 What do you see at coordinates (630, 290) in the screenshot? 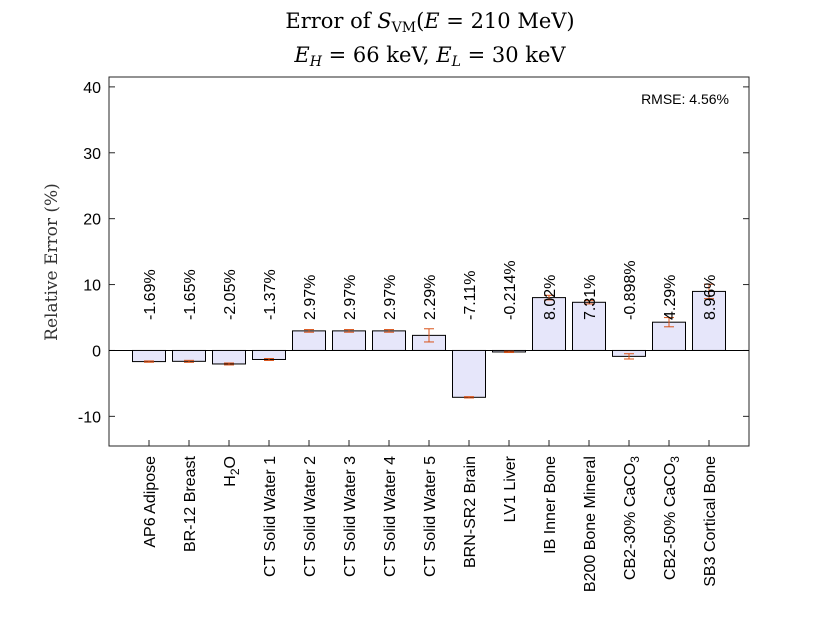
I see `data-label: -0.898%` at bounding box center [630, 290].